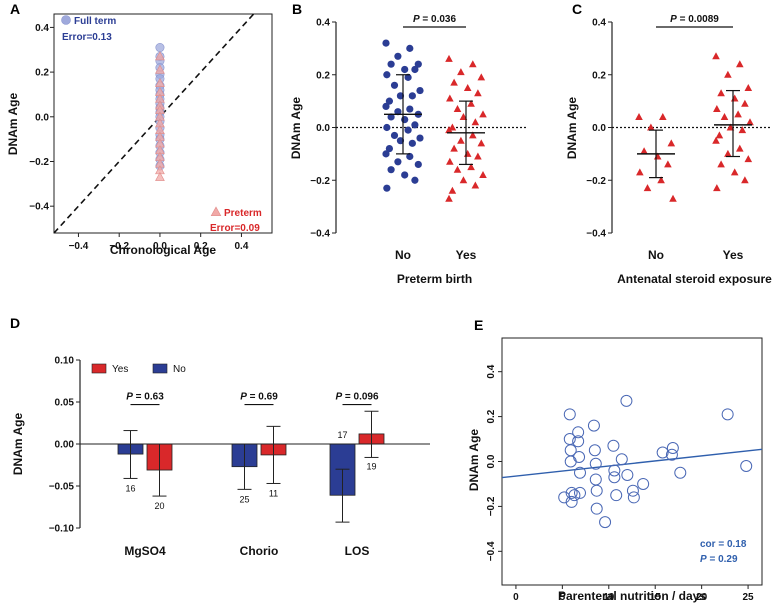  Describe the element at coordinates (62, 487) in the screenshot. I see `y-tick-label: −0.05` at that location.